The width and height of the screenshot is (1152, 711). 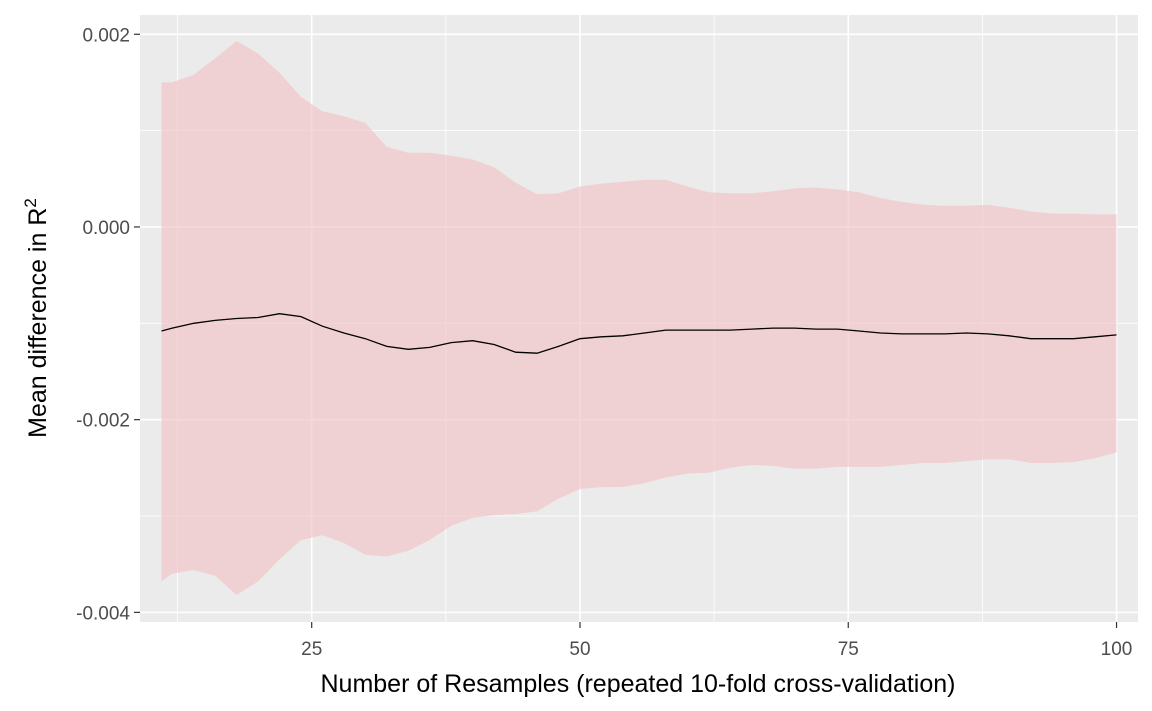 I want to click on y-tick-label: 0.000, so click(x=106, y=228).